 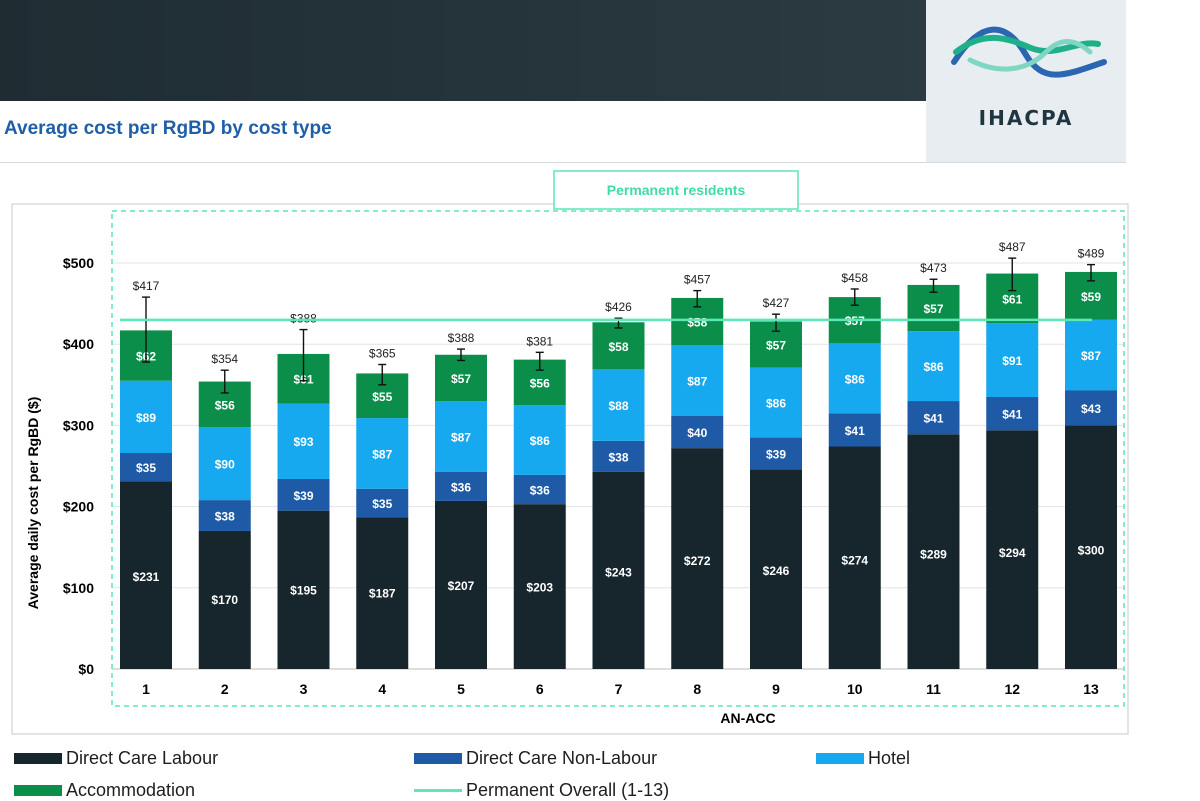 I want to click on bar-total-label: $473, so click(x=933, y=268).